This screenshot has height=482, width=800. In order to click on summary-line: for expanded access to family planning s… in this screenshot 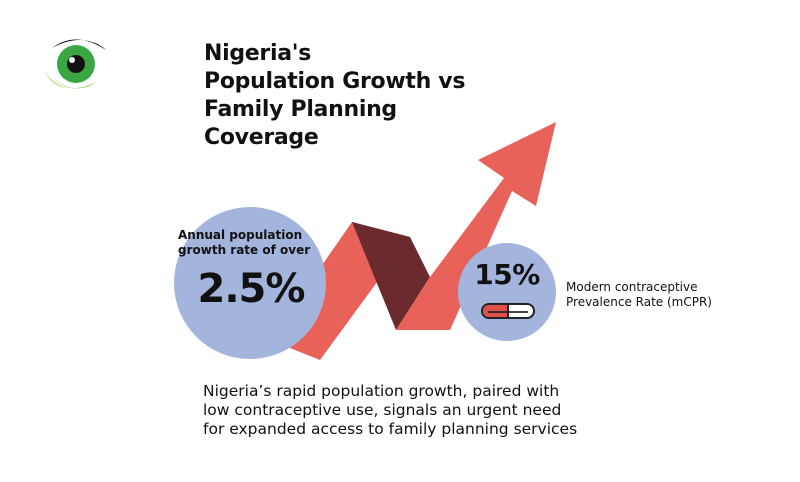, I will do `click(390, 429)`.